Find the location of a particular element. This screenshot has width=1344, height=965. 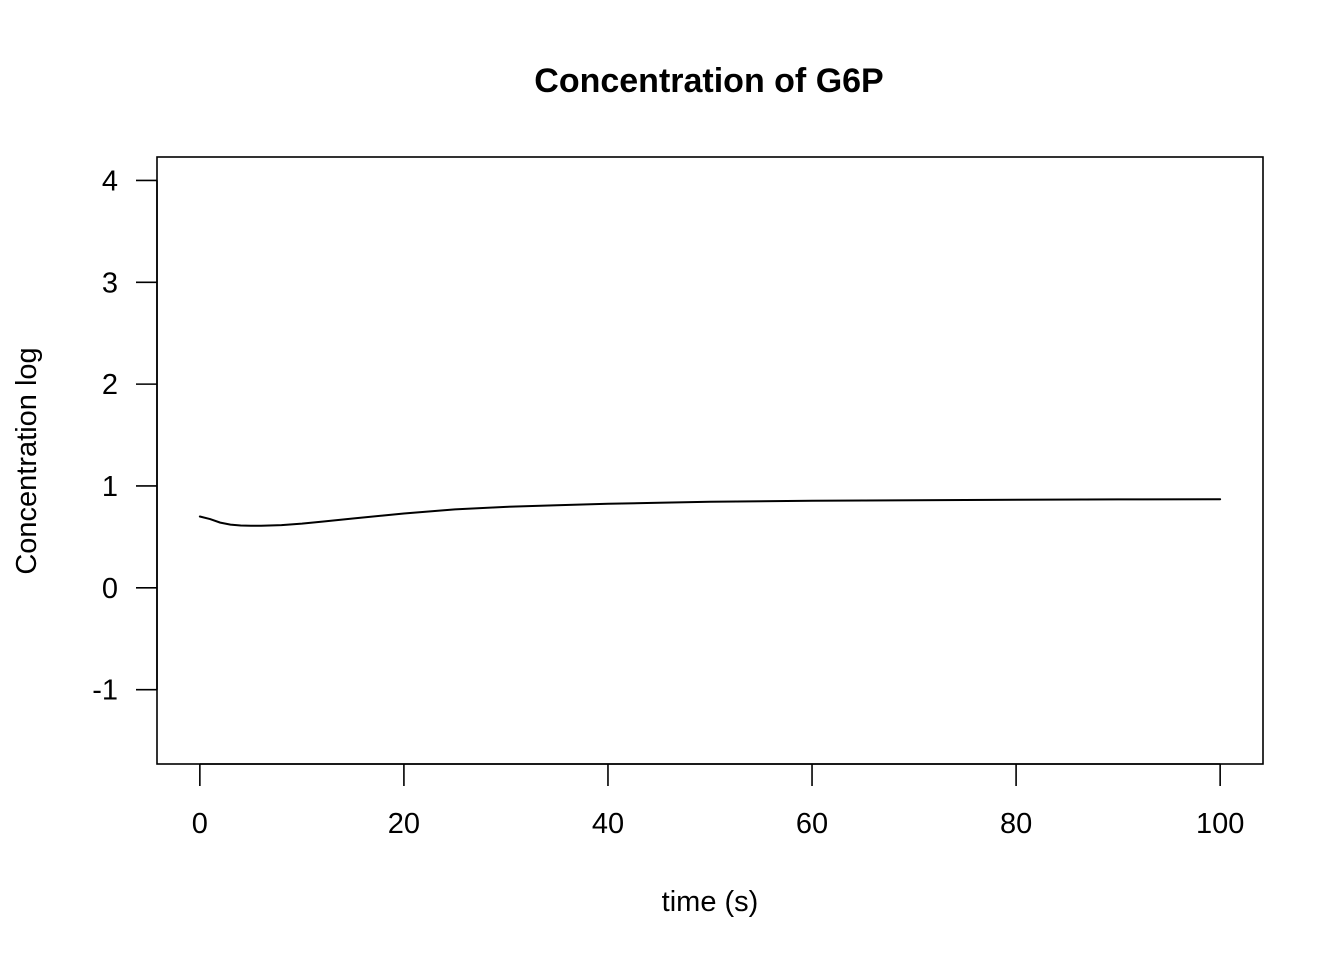

y-axis: -1 0 1 2 3 4 is located at coordinates (125, 436).